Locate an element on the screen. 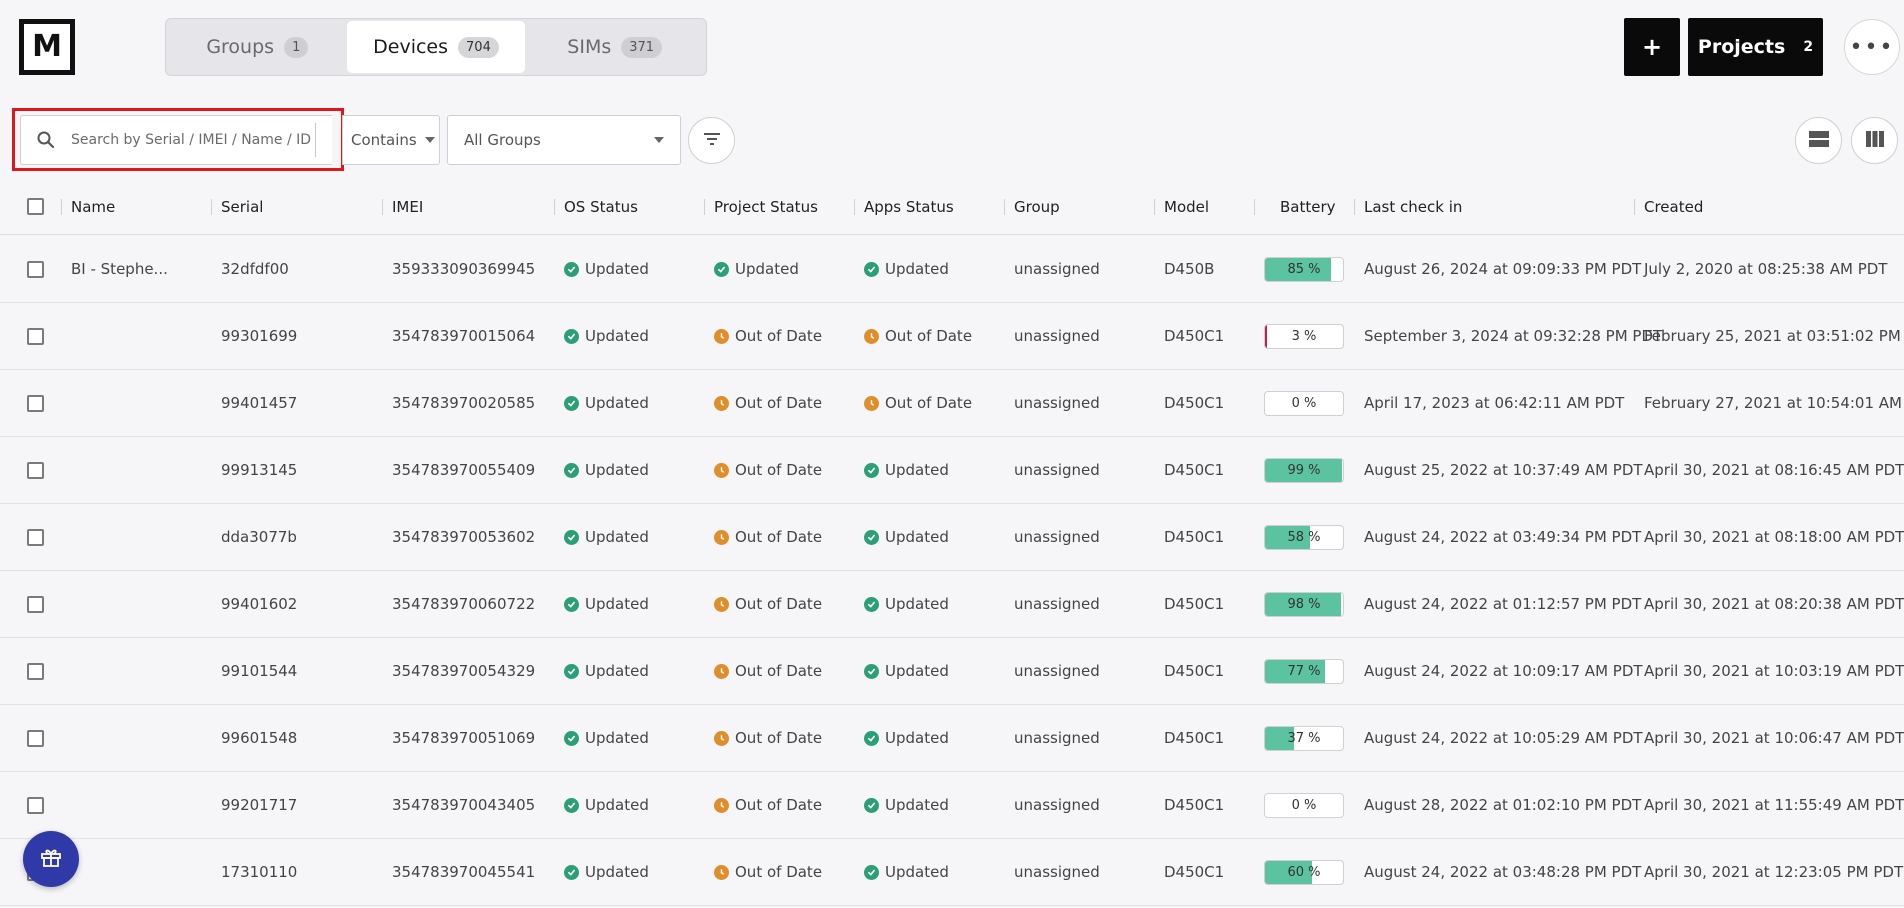 The image size is (1904, 908). column-header-model: Model is located at coordinates (1187, 206).